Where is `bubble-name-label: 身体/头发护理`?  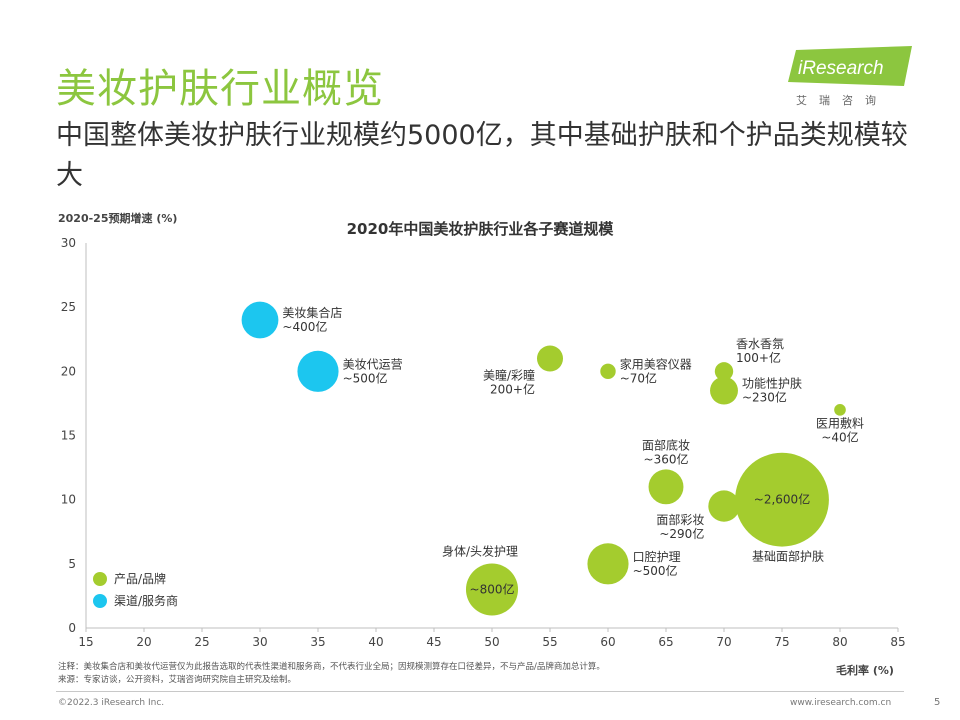 bubble-name-label: 身体/头发护理 is located at coordinates (480, 550).